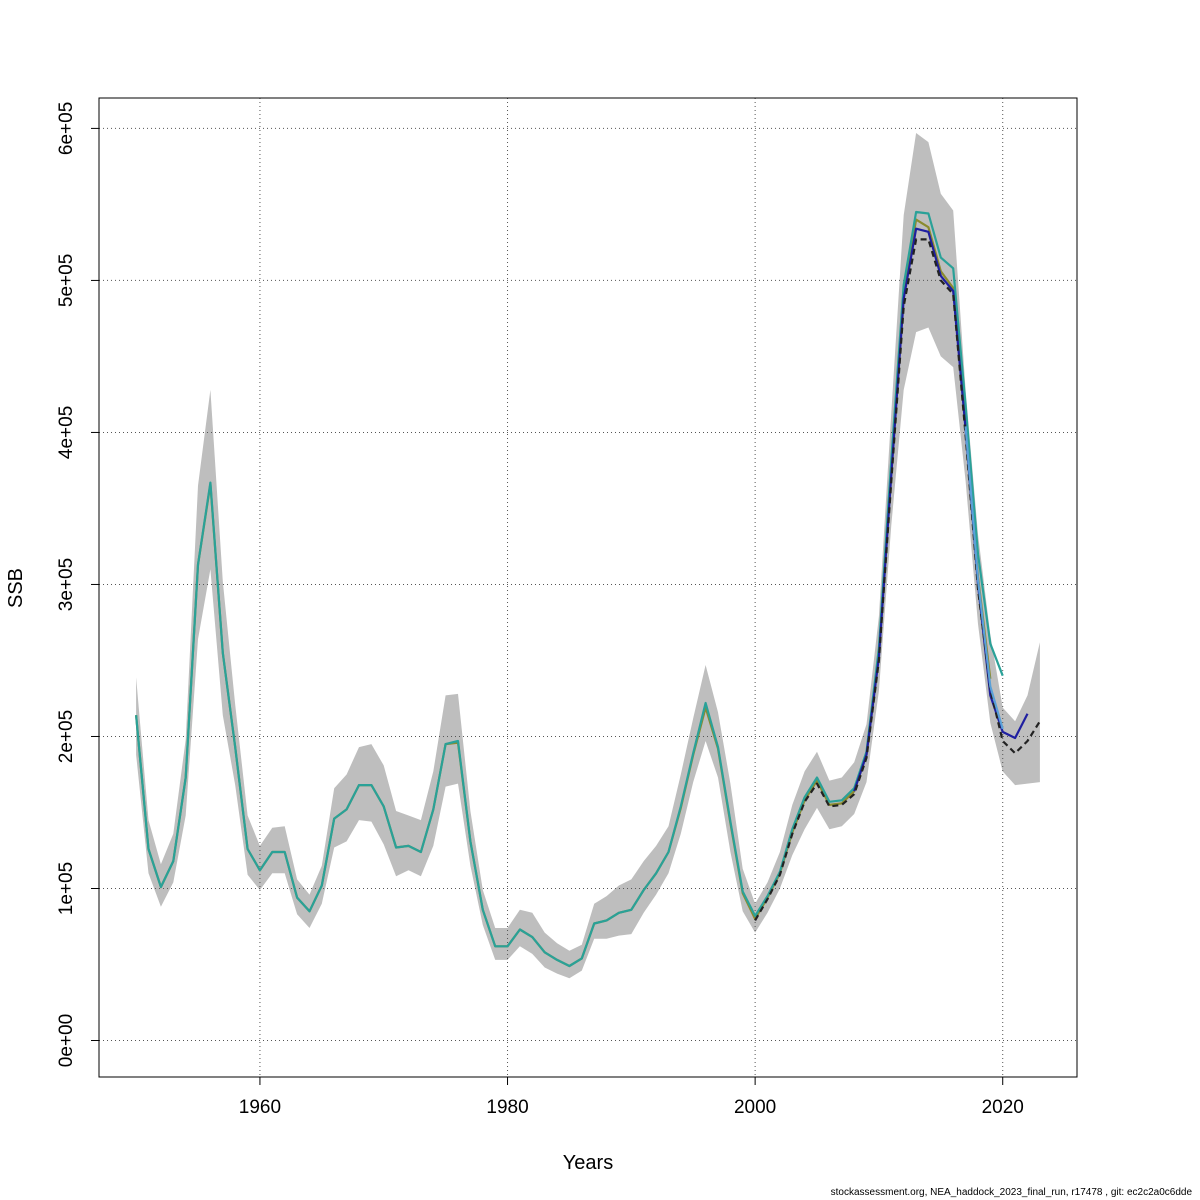 Image resolution: width=1200 pixels, height=1200 pixels. I want to click on y-tick-label: 6e+05, so click(66, 128).